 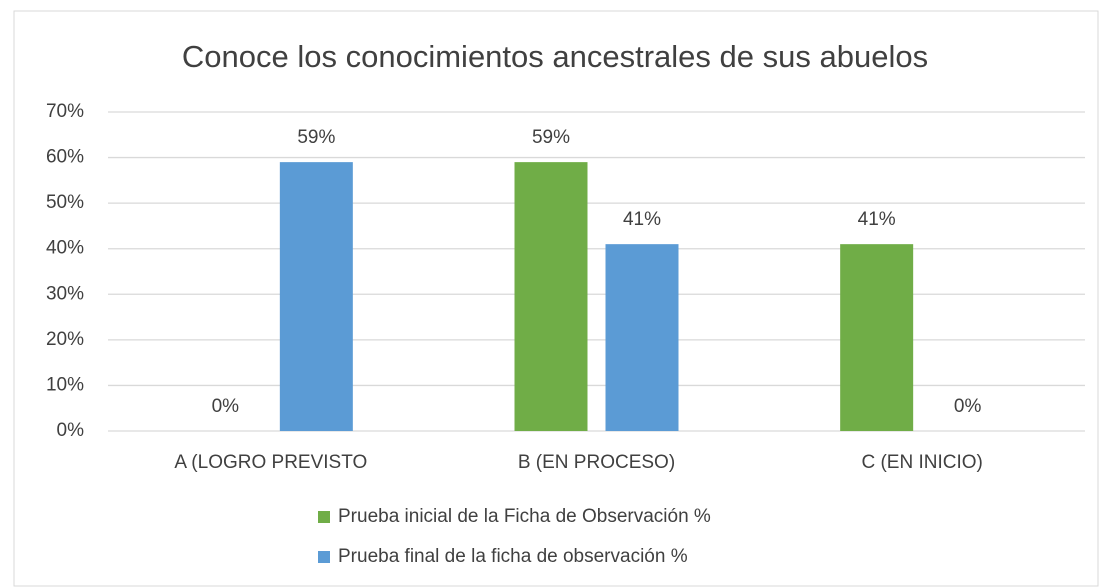 What do you see at coordinates (65, 293) in the screenshot?
I see `y-tick-label: 30%` at bounding box center [65, 293].